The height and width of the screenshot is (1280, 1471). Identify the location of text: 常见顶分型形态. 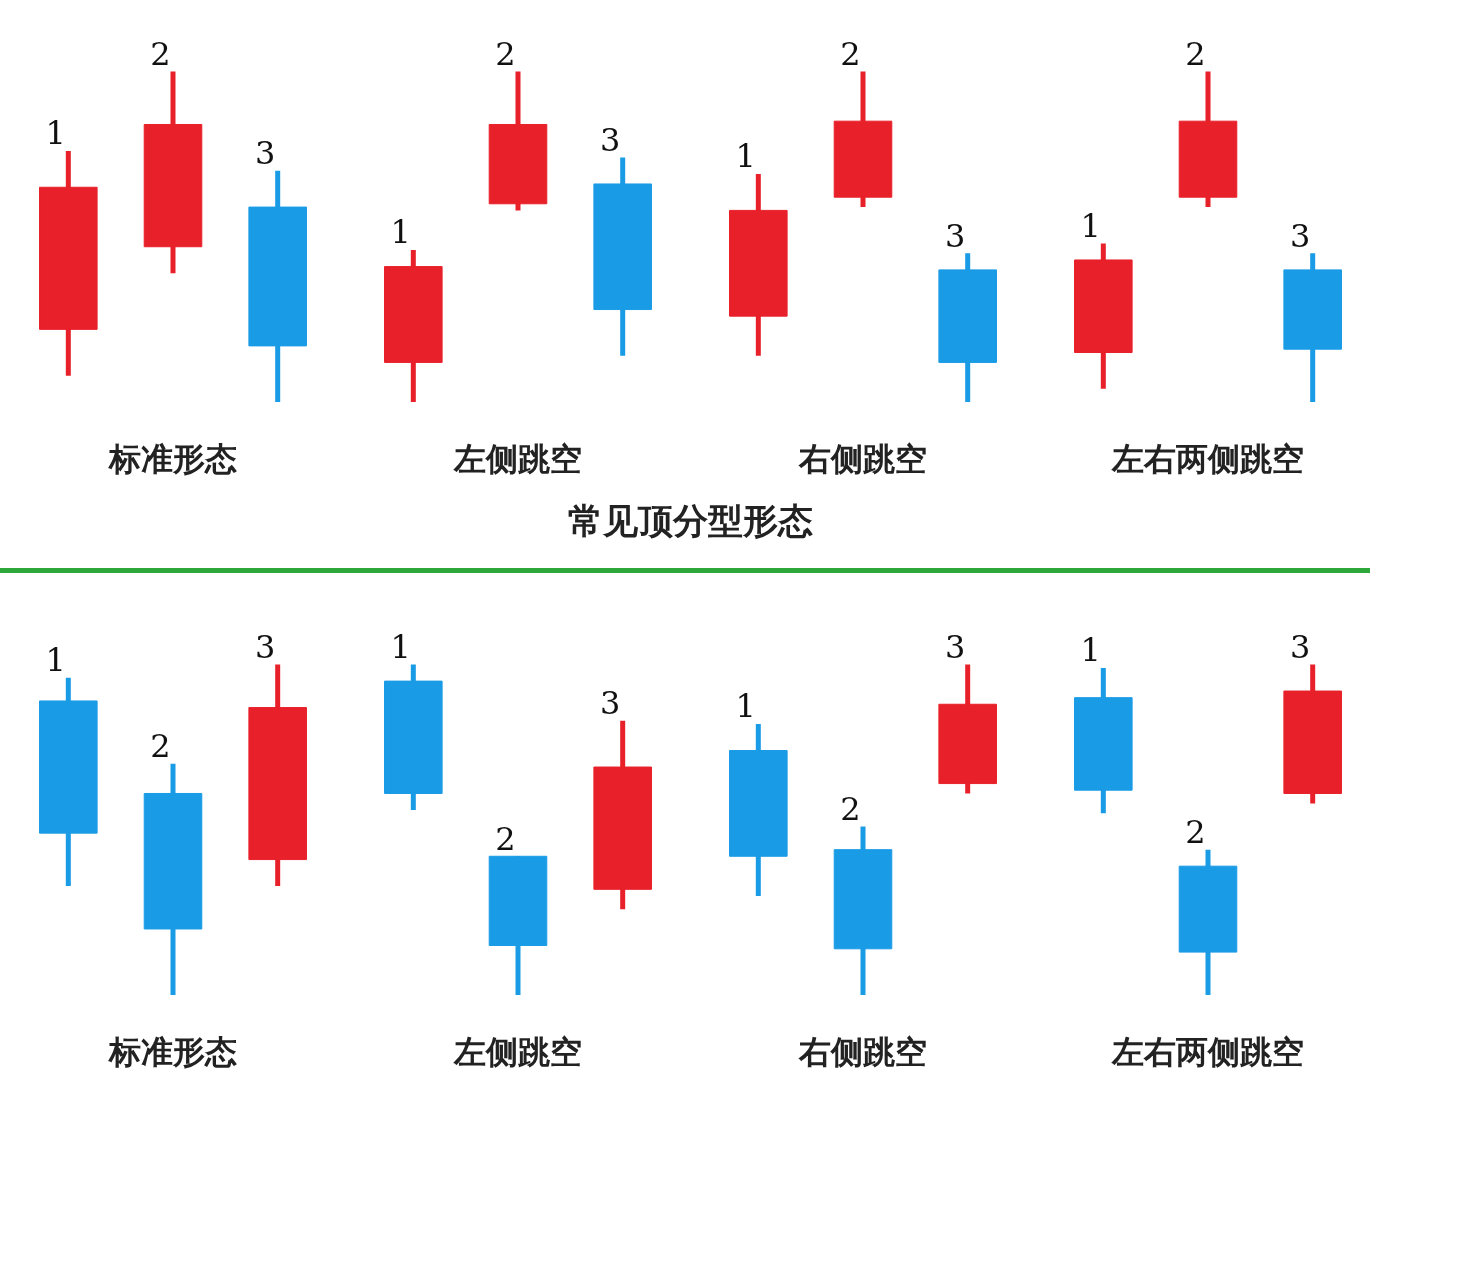
(690, 520).